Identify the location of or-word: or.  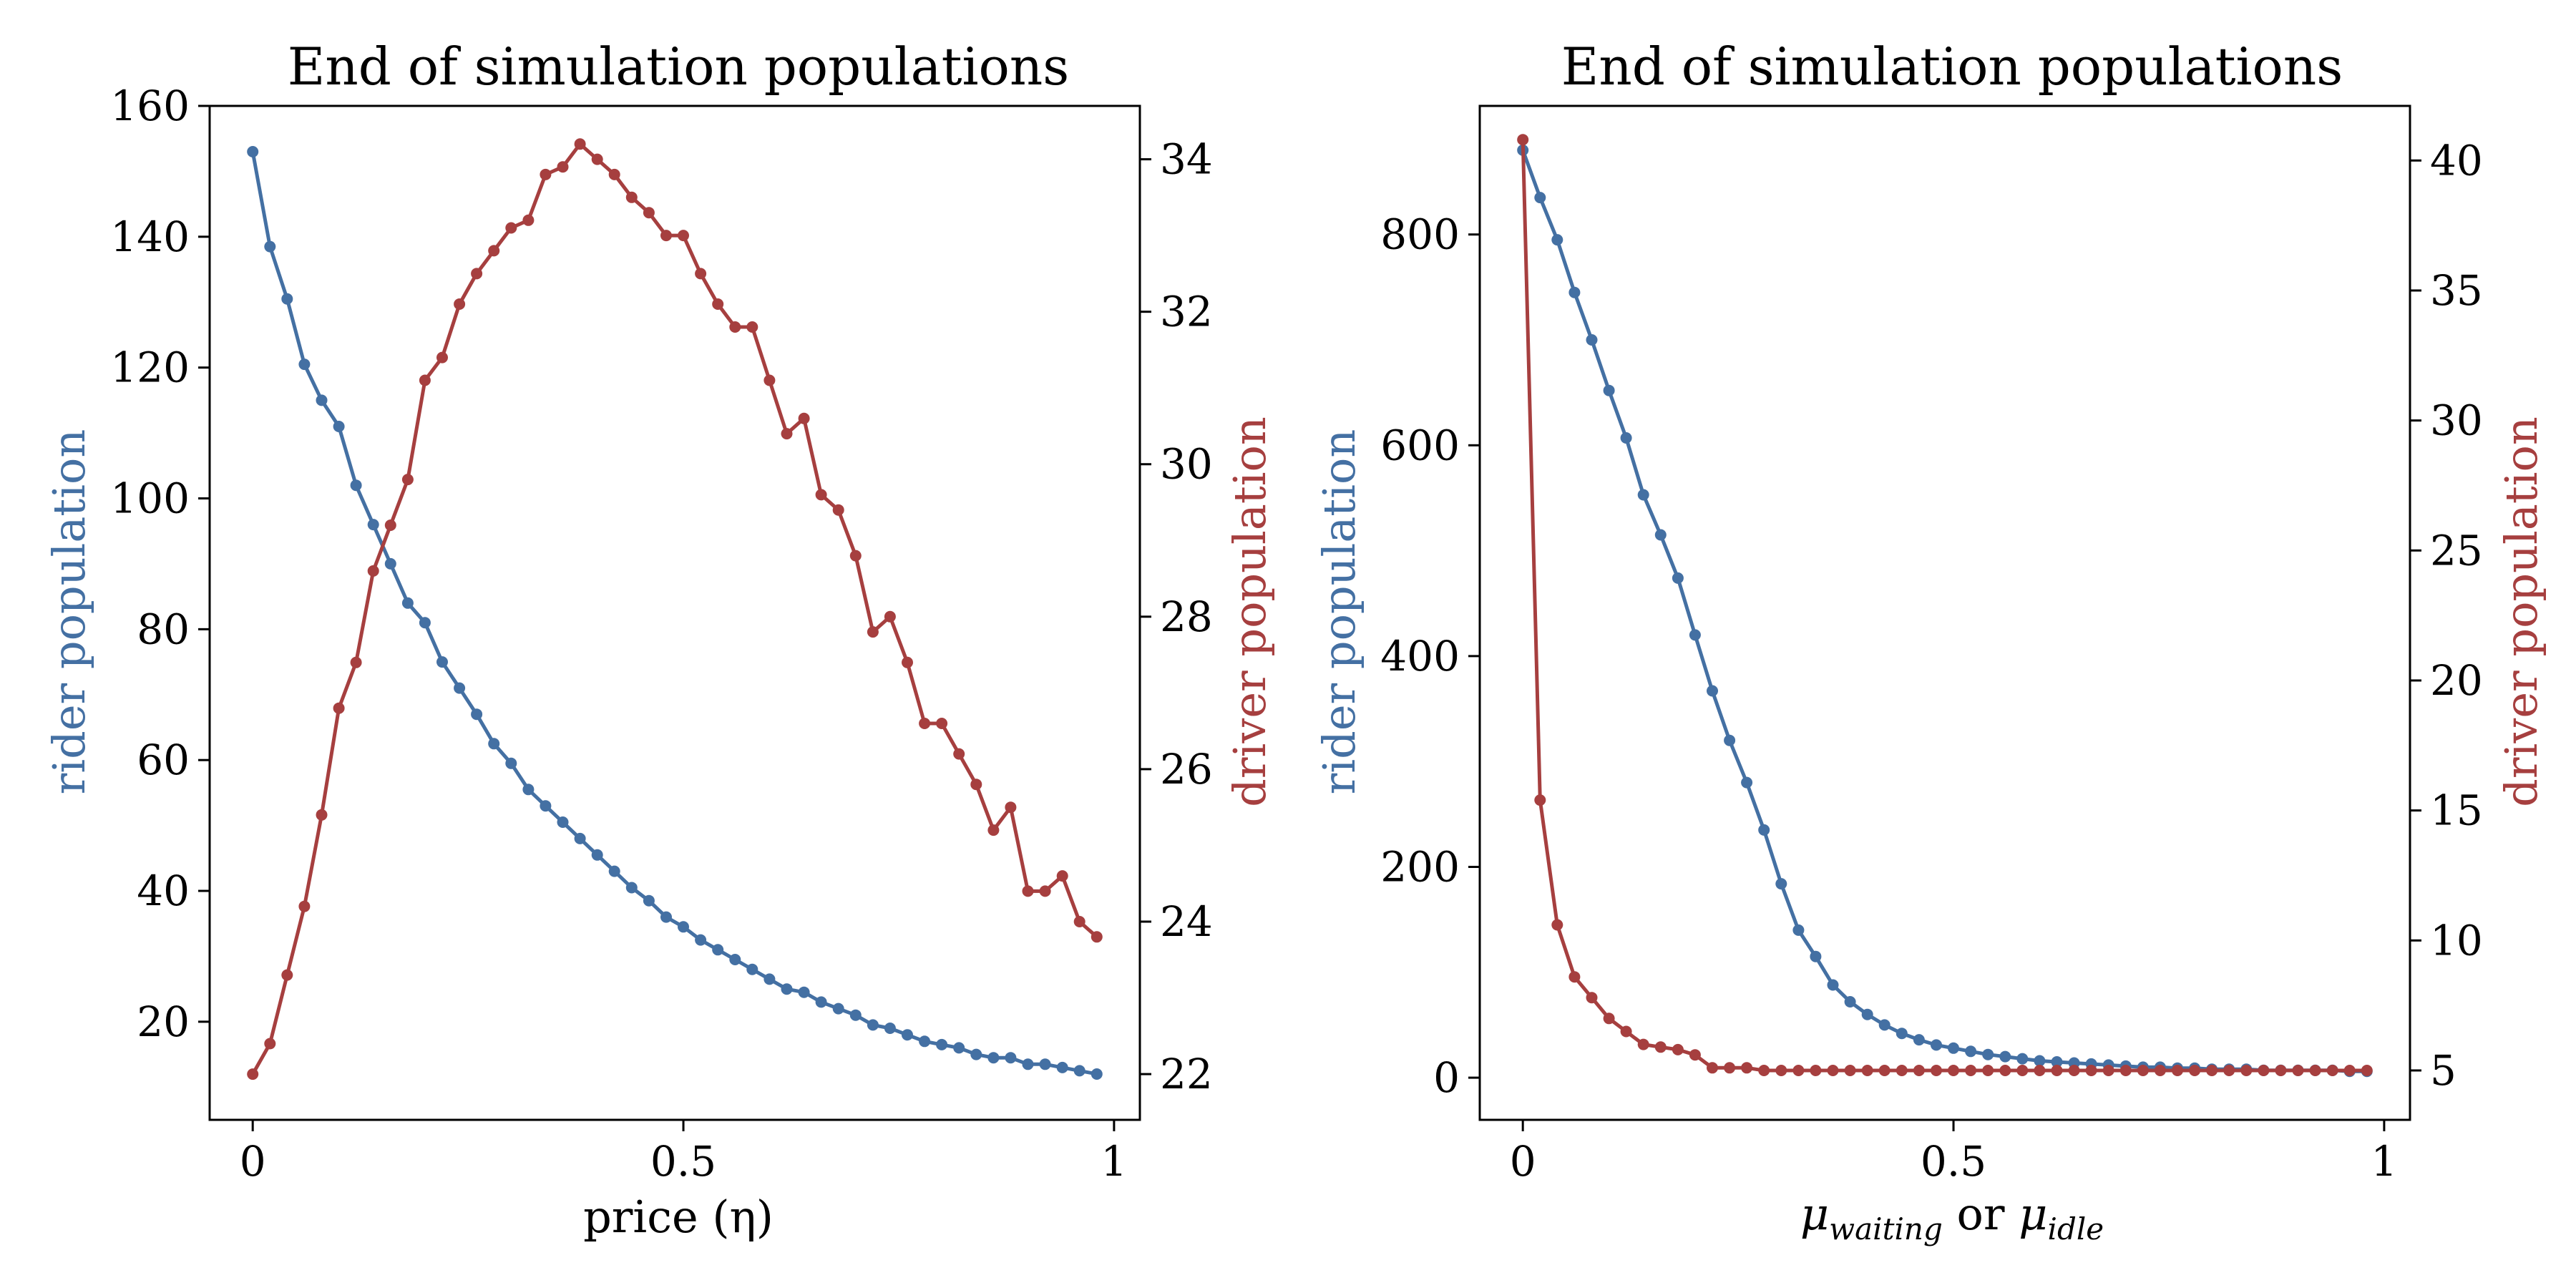
(1981, 1214).